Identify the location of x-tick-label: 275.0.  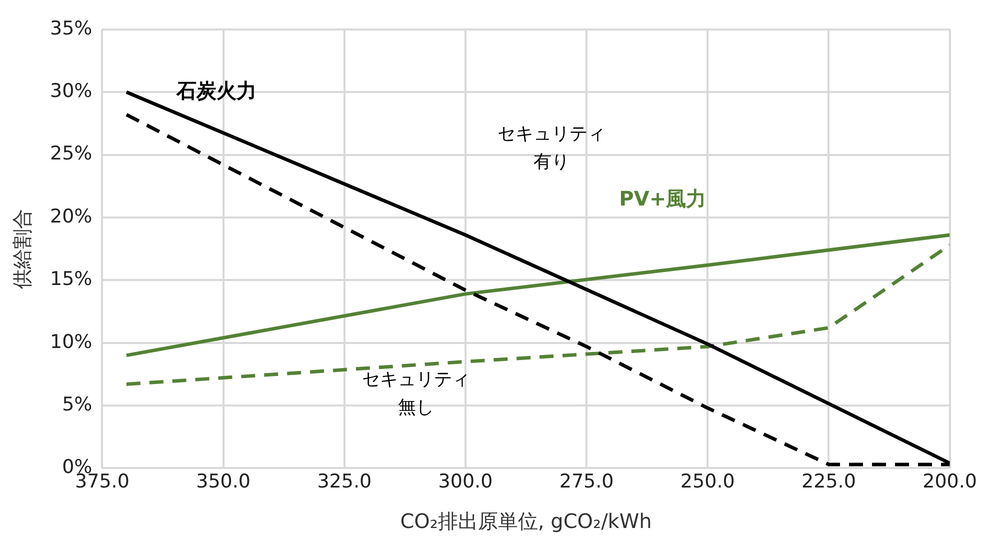
(586, 481).